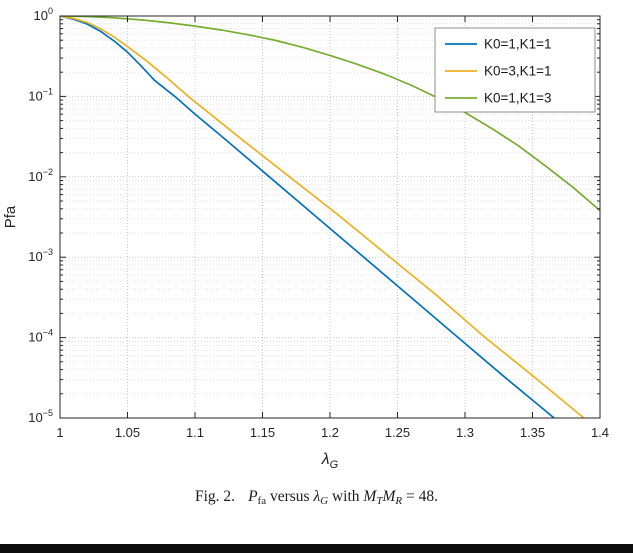 This screenshot has height=553, width=633. Describe the element at coordinates (518, 44) in the screenshot. I see `legend-entry-label: K0=1,K1=1` at that location.